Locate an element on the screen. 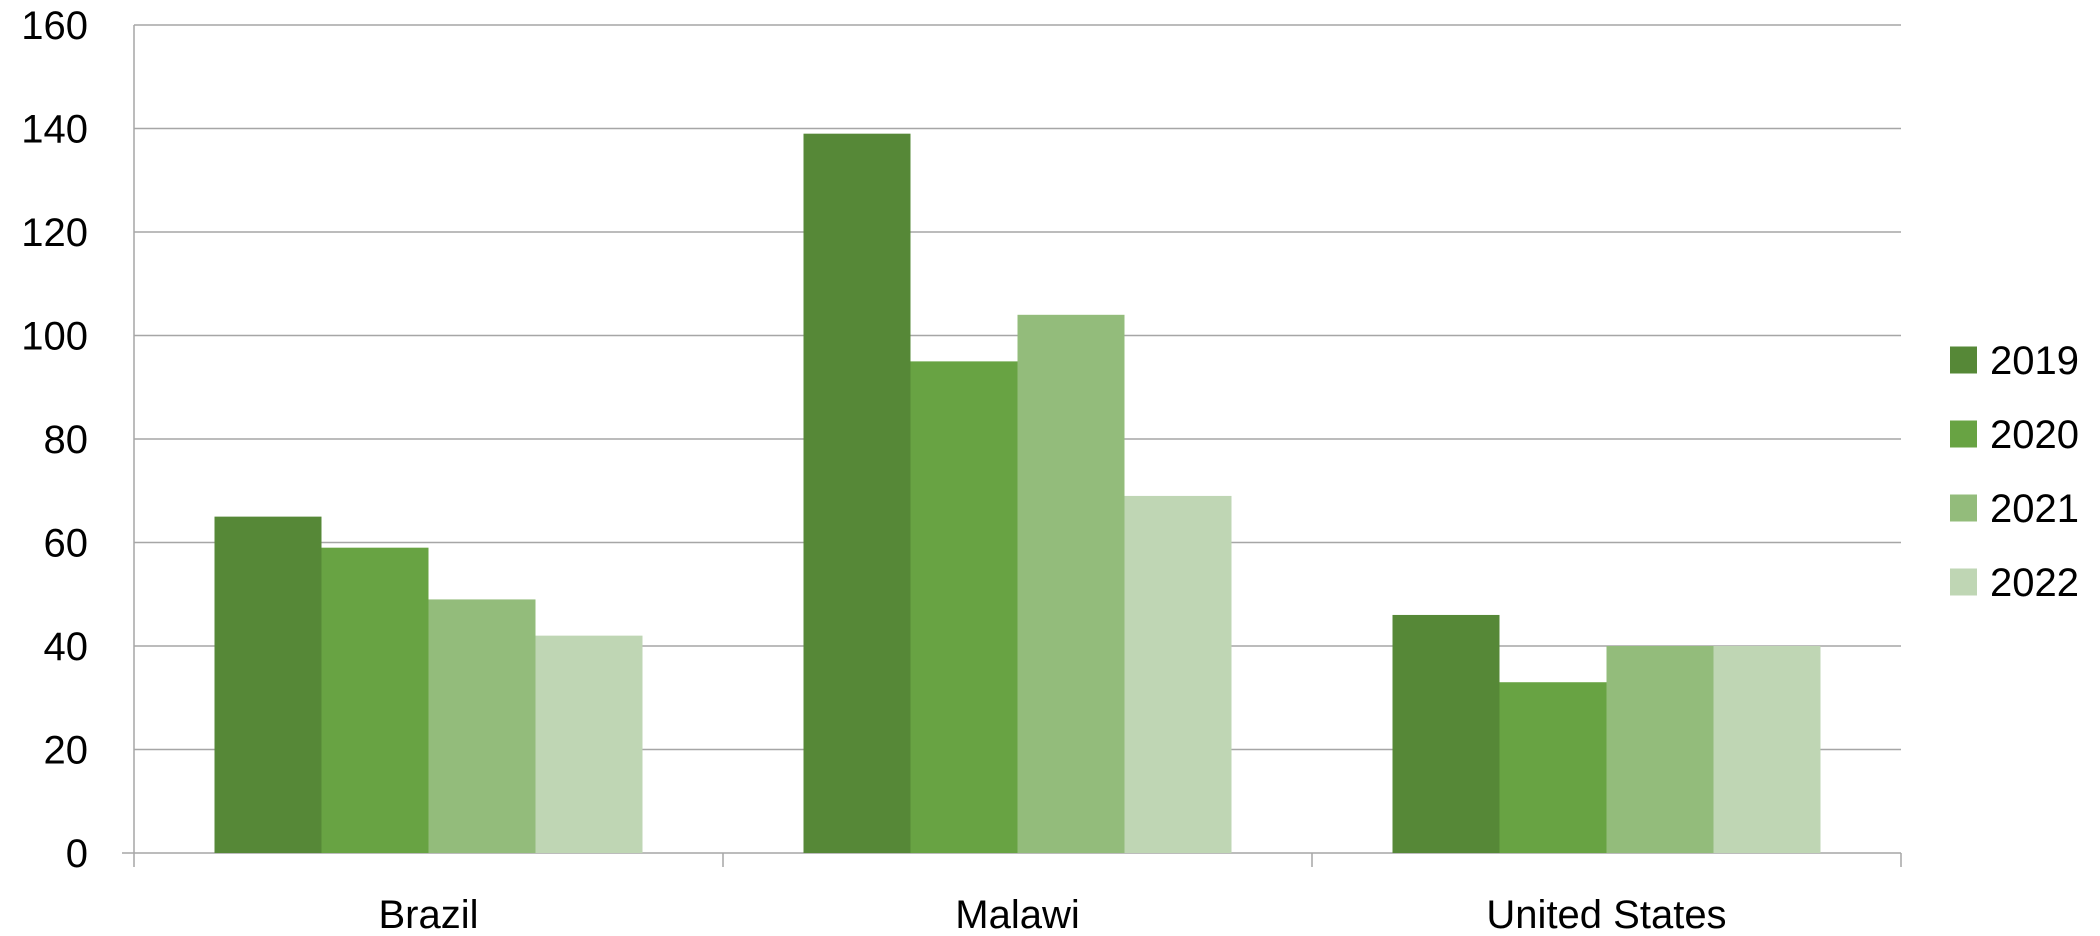  y-tick-label-20: 20 is located at coordinates (66, 751).